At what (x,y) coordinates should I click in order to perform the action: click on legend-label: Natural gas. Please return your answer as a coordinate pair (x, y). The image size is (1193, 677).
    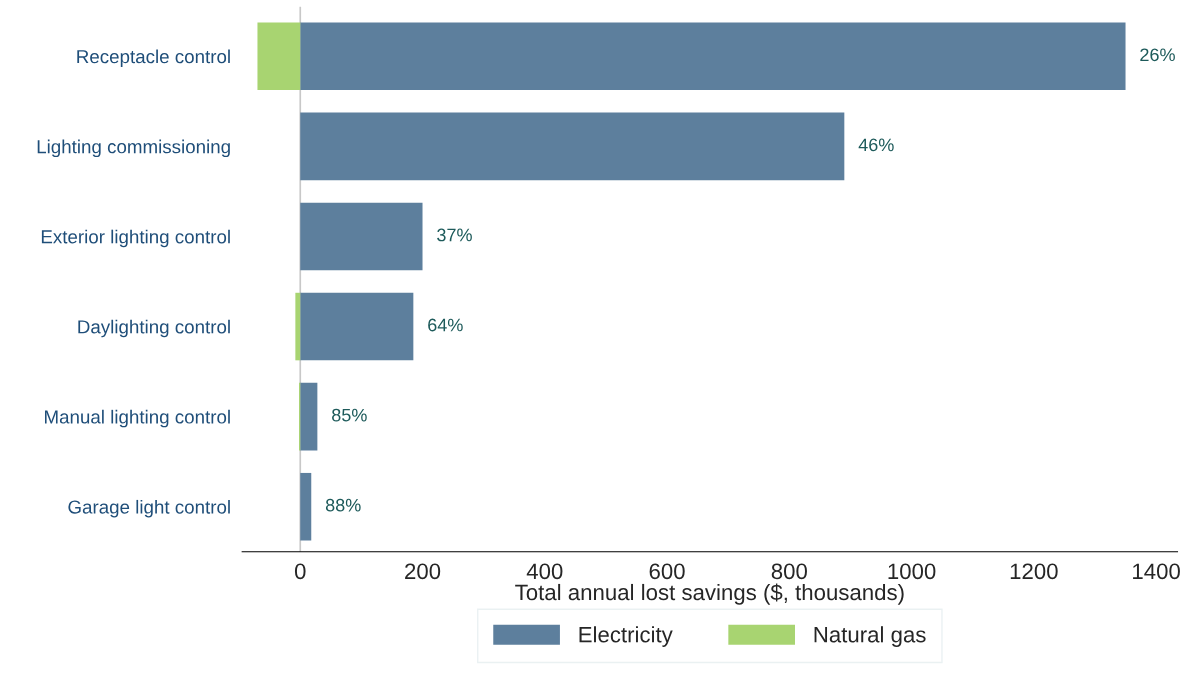
    Looking at the image, I should click on (870, 636).